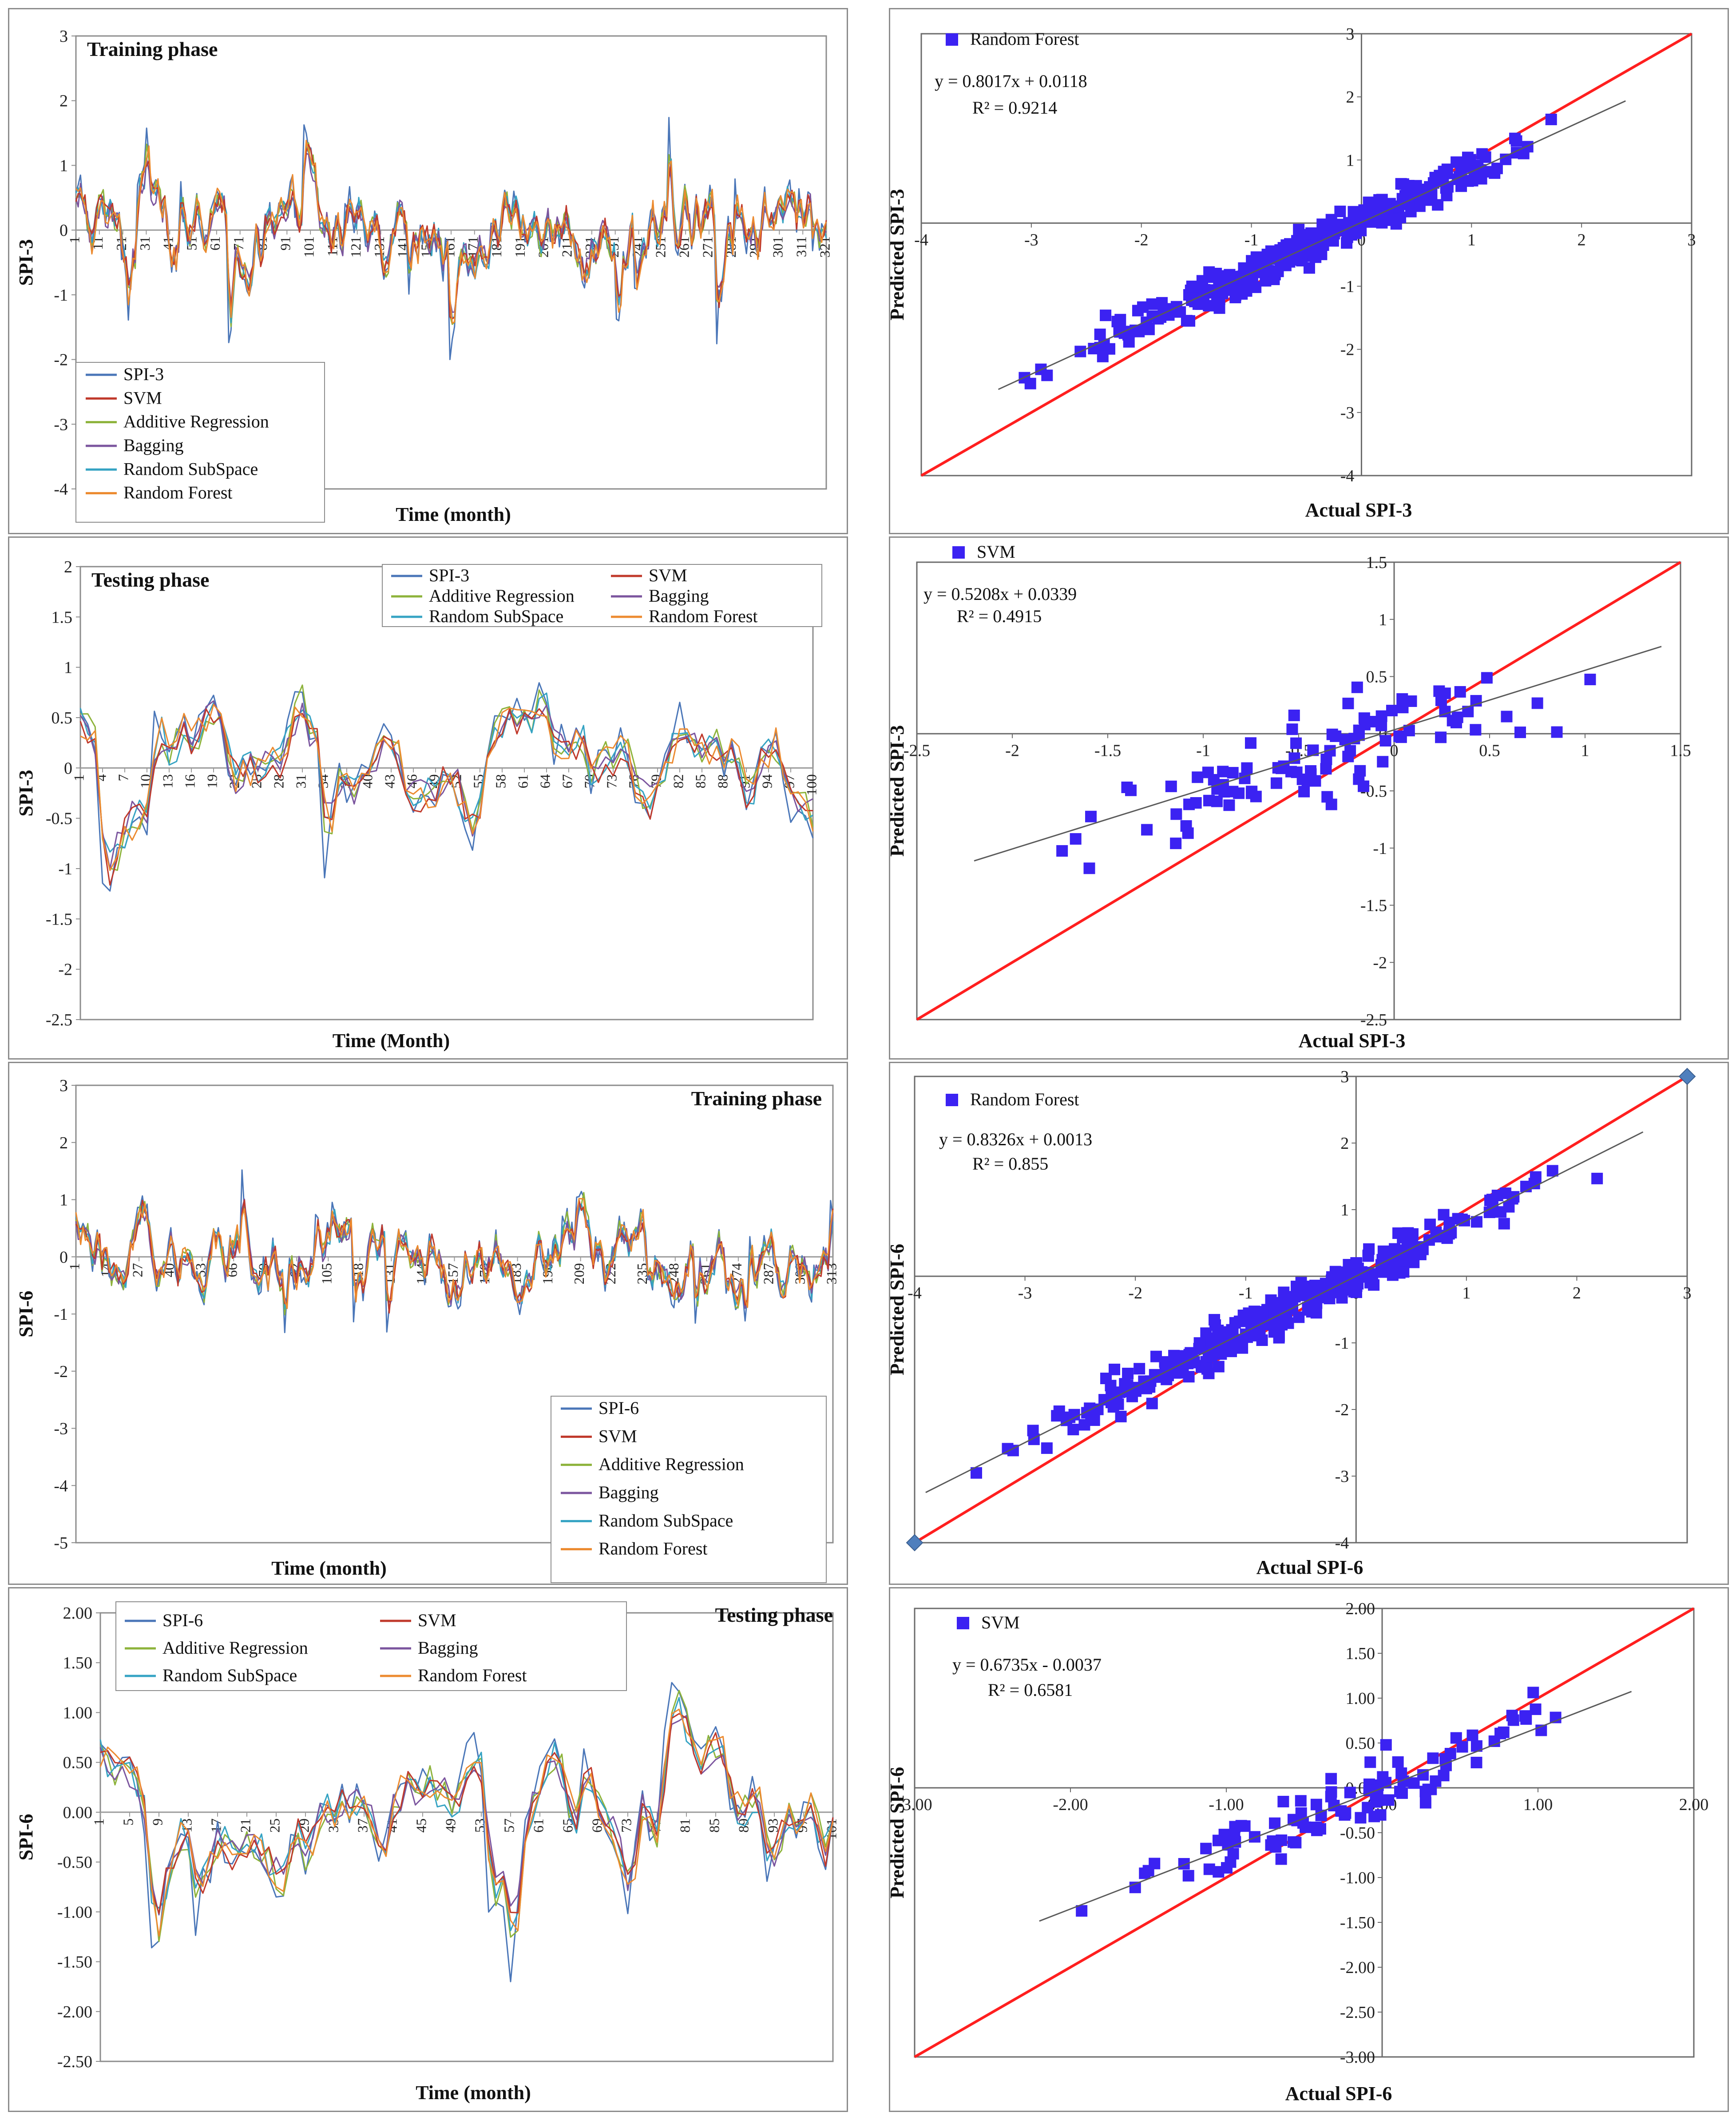 The width and height of the screenshot is (1736, 2120). What do you see at coordinates (447, 788) in the screenshot?
I see `random-forest-line` at bounding box center [447, 788].